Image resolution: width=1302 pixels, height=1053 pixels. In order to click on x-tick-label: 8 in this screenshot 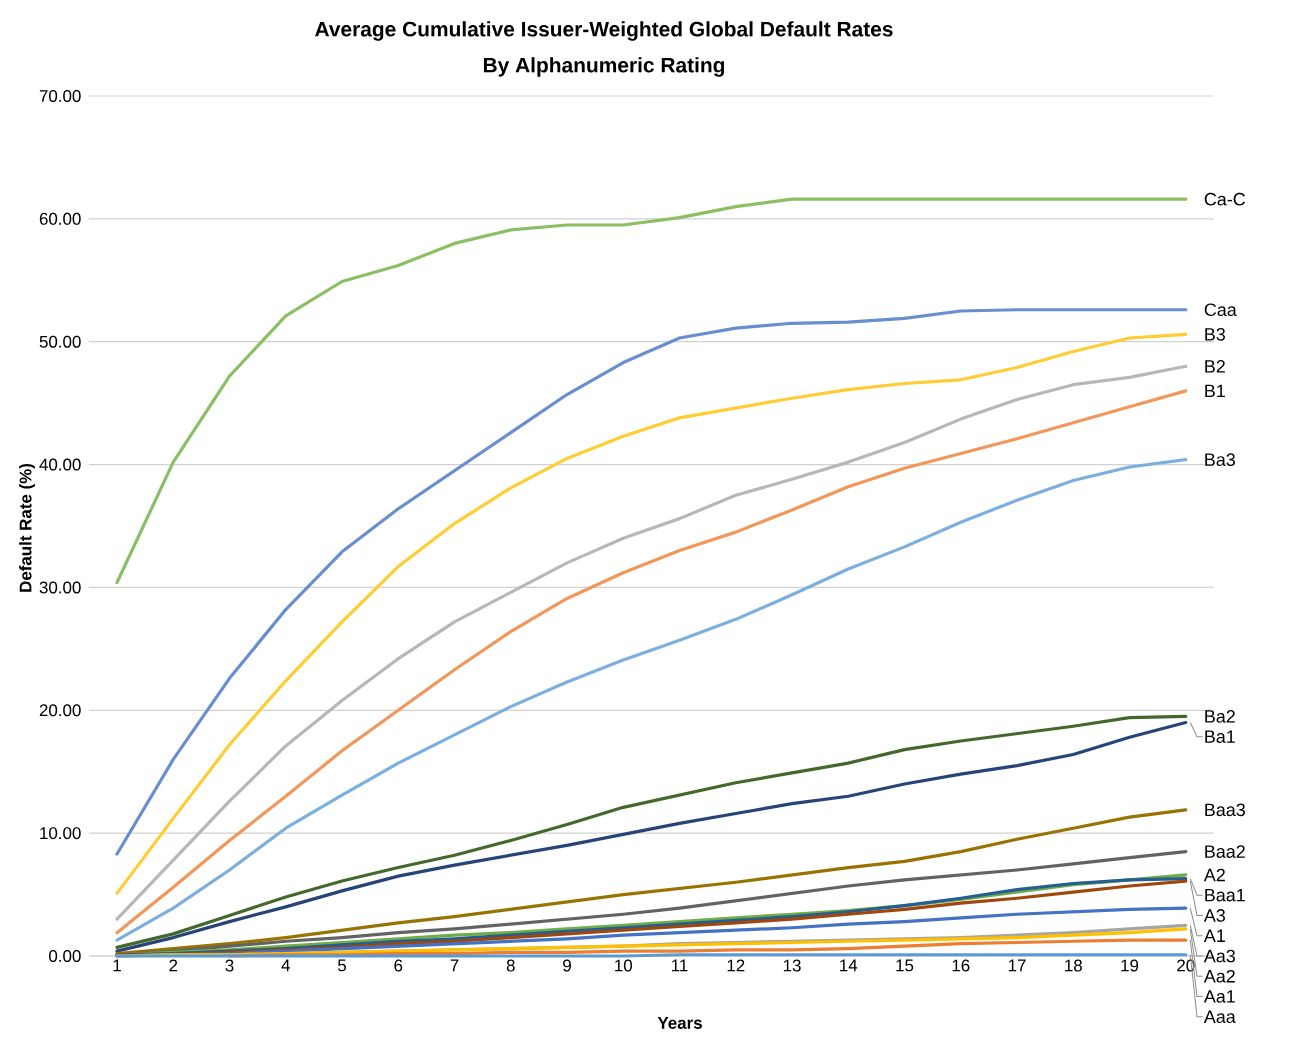, I will do `click(510, 965)`.